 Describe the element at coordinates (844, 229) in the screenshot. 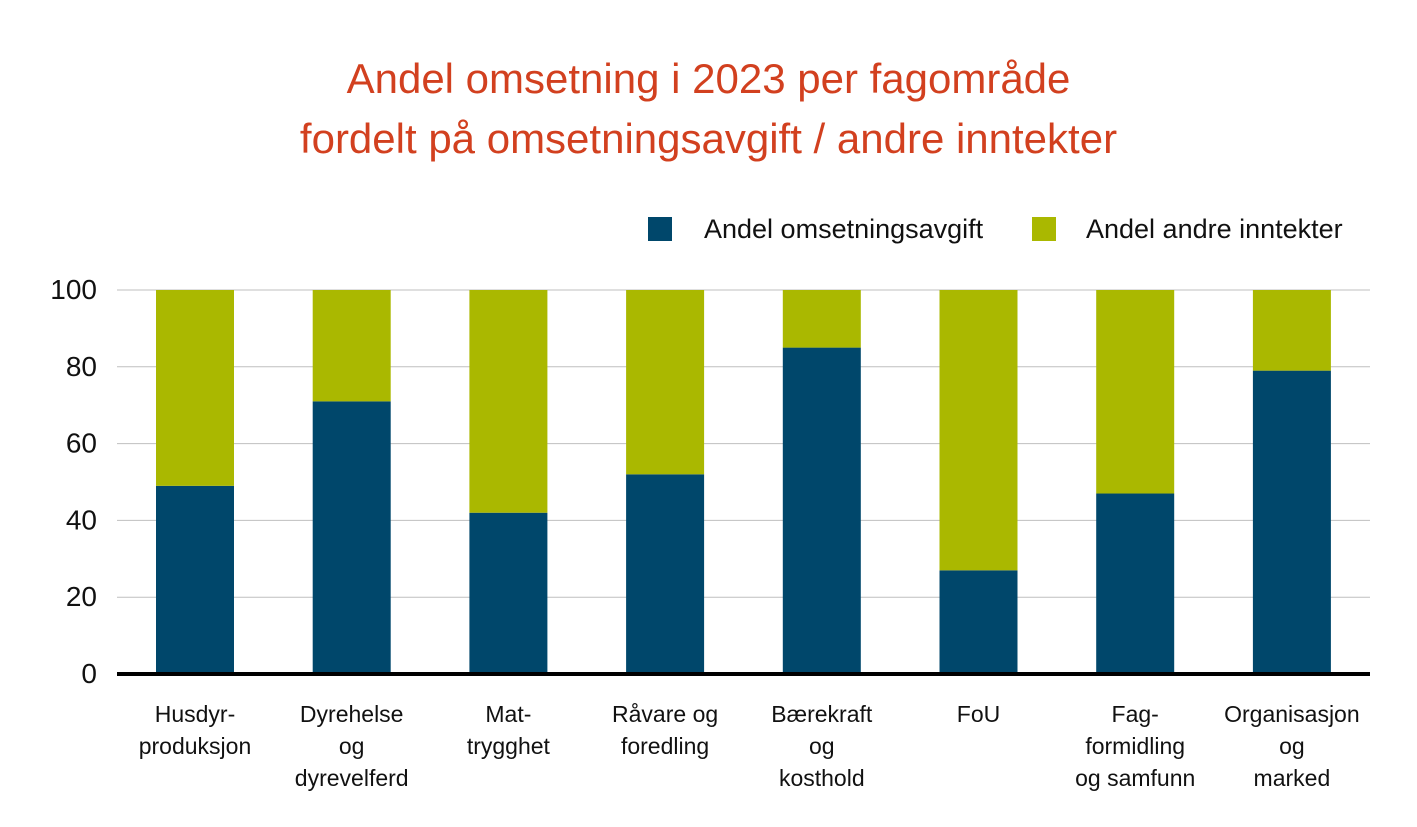

I see `legend-label-0: Andel omsetningsavgift` at that location.